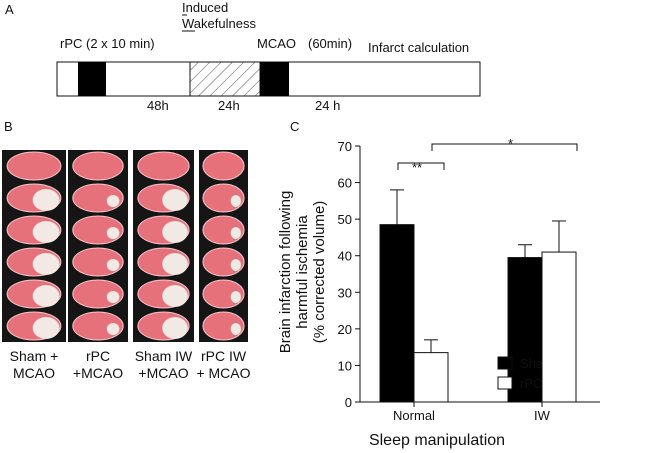  What do you see at coordinates (345, 365) in the screenshot?
I see `y-tick-label: 10` at bounding box center [345, 365].